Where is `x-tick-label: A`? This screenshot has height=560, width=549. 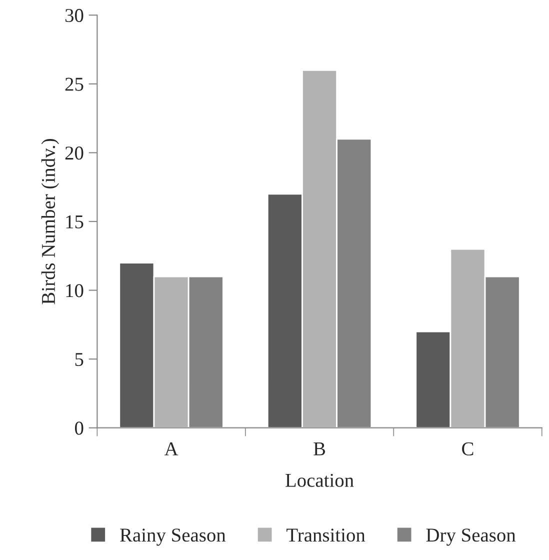
x-tick-label: A is located at coordinates (171, 449).